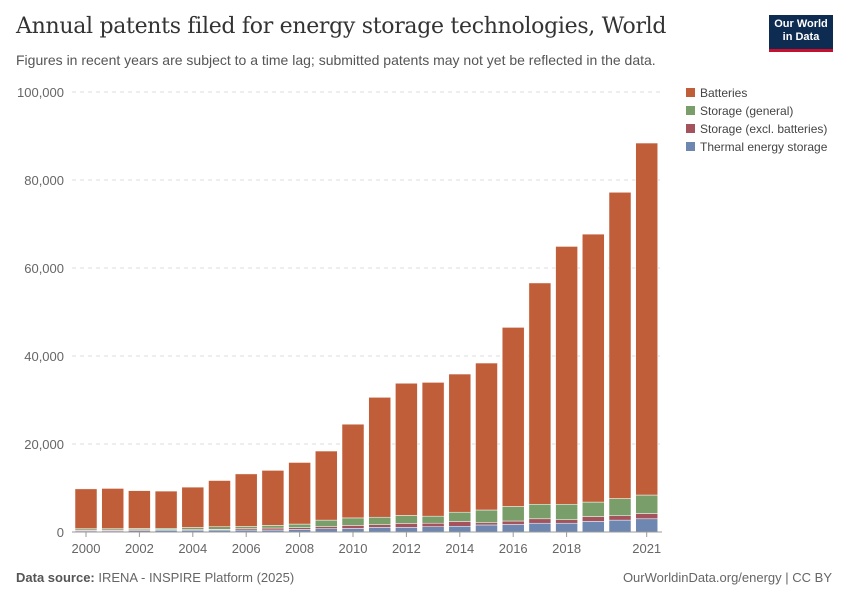 The image size is (850, 600). What do you see at coordinates (326, 485) in the screenshot?
I see `bar-batteries-2009` at bounding box center [326, 485].